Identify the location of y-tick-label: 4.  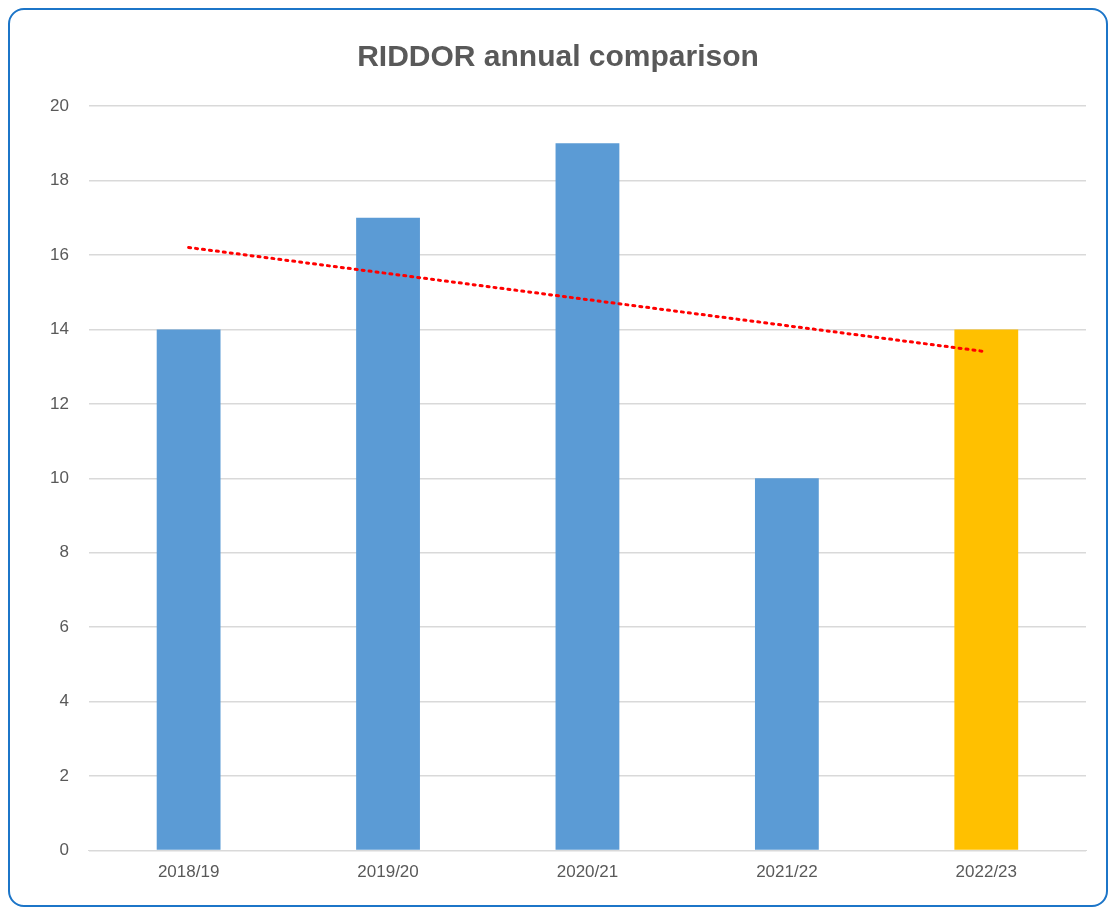
(64, 701).